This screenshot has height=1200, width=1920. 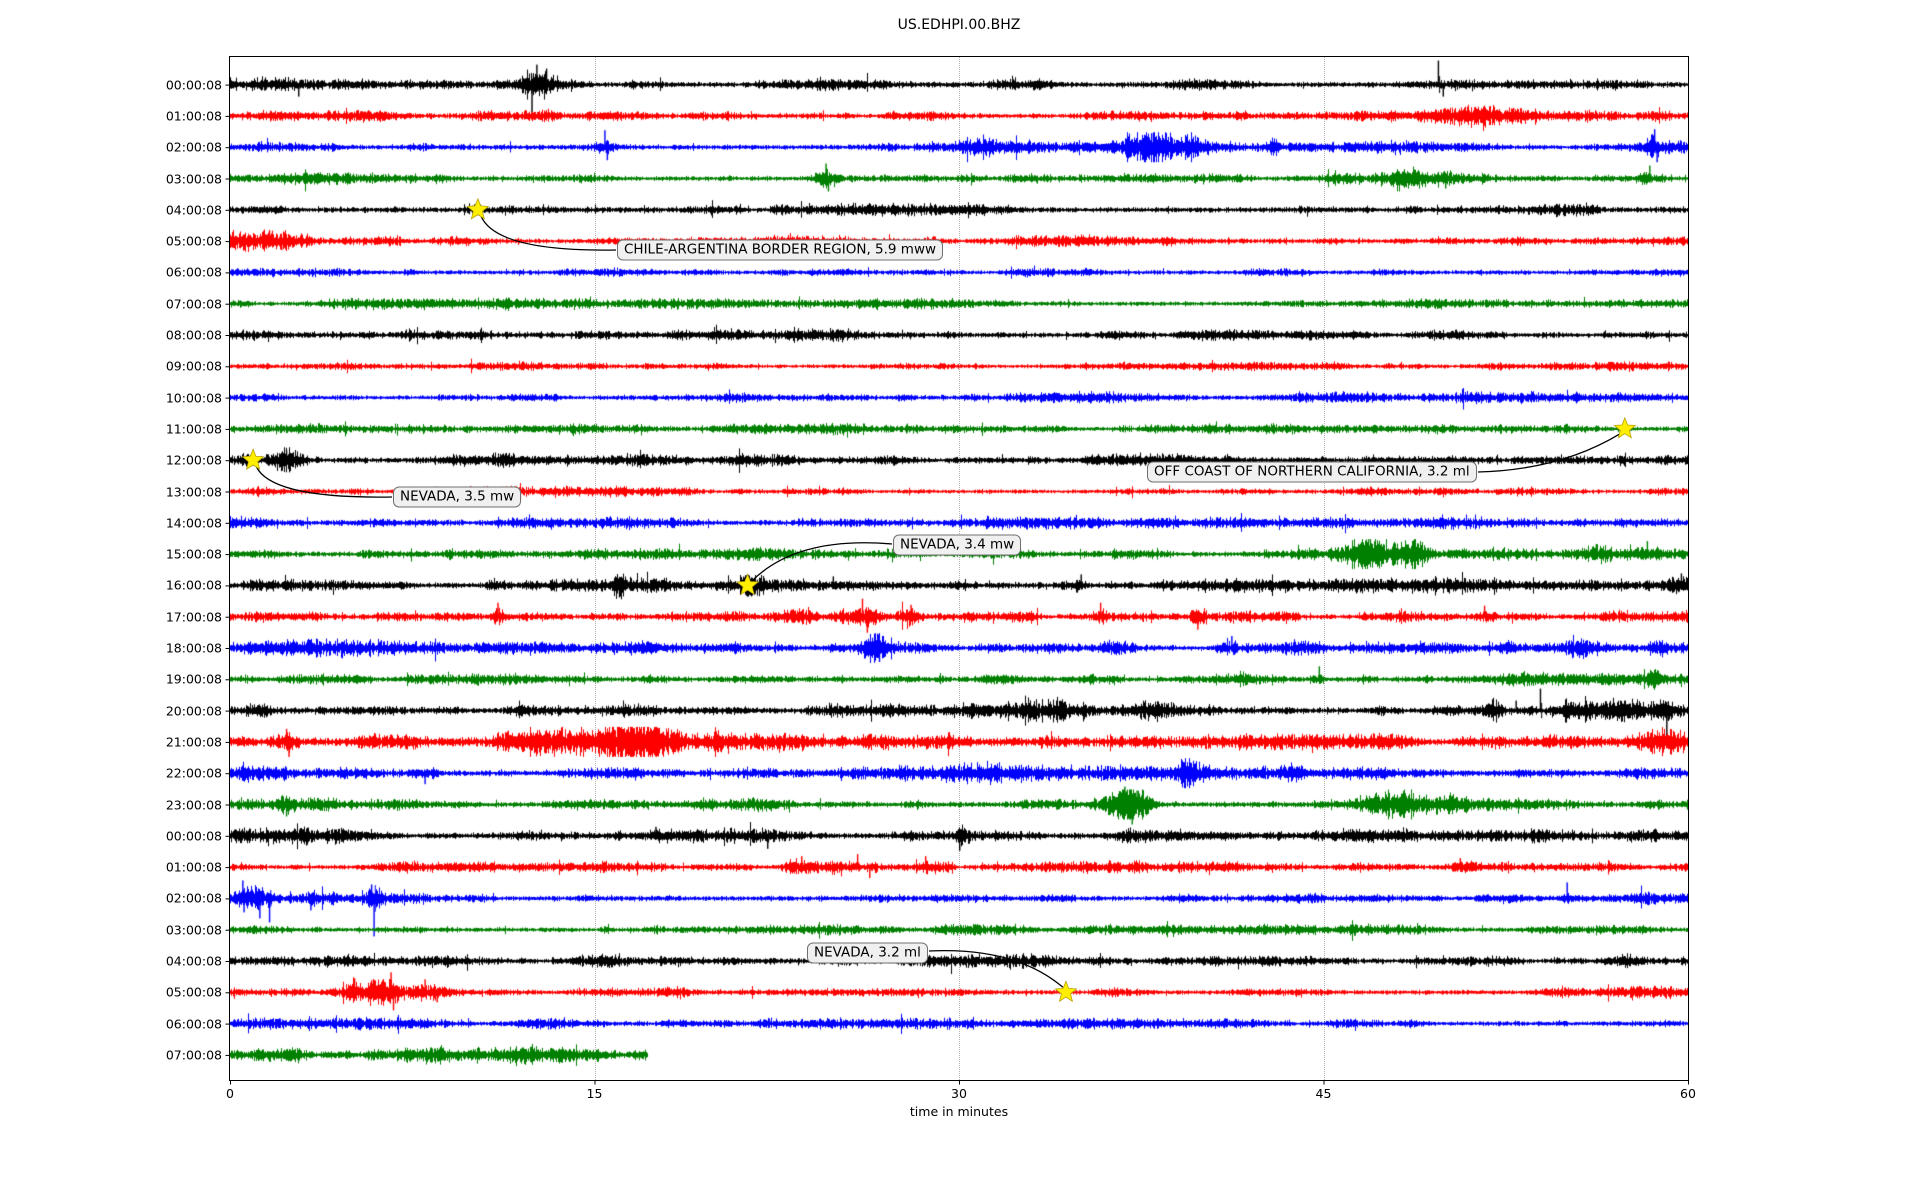 I want to click on event-annotation-label: OFF COAST OF NORTHERN CALIFORNIA, 3.2 ml, so click(x=1312, y=472).